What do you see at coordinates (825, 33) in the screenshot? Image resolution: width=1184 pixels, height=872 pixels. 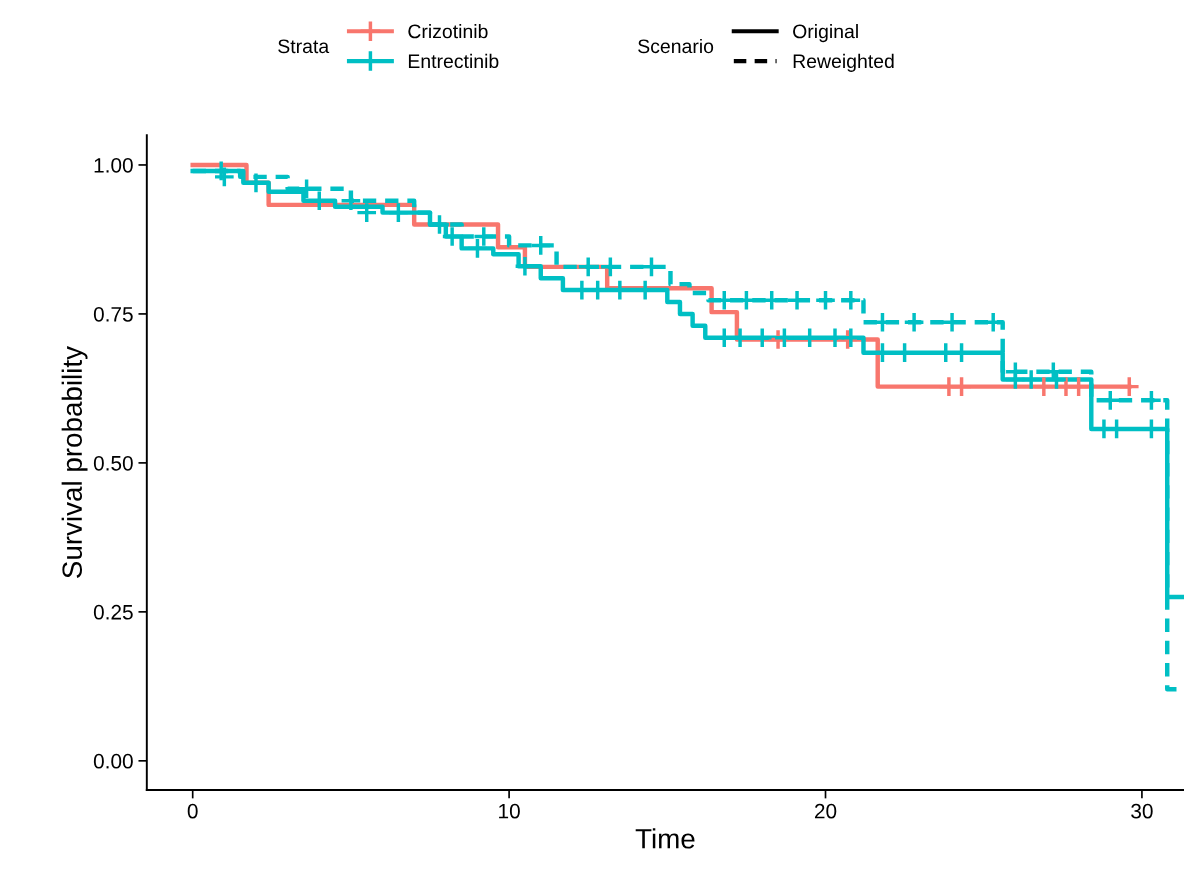 I see `text: Original` at bounding box center [825, 33].